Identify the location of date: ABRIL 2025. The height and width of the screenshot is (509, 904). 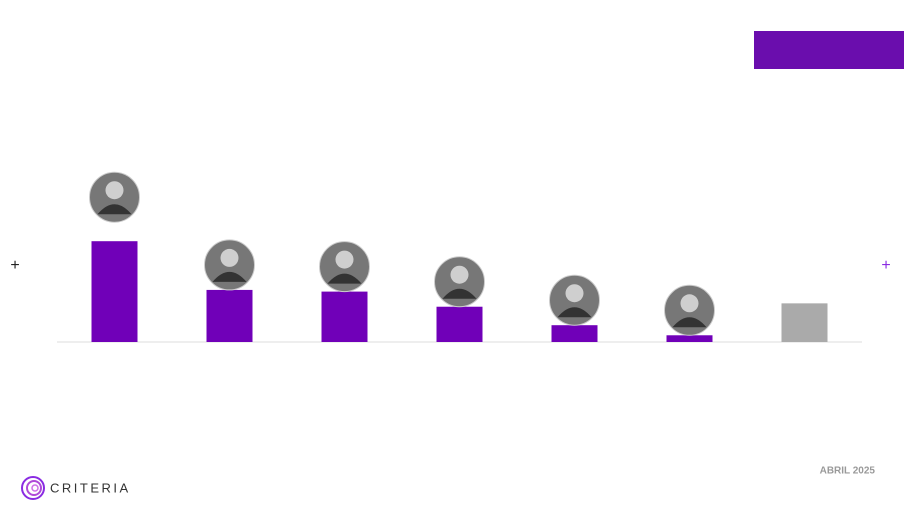
(848, 471).